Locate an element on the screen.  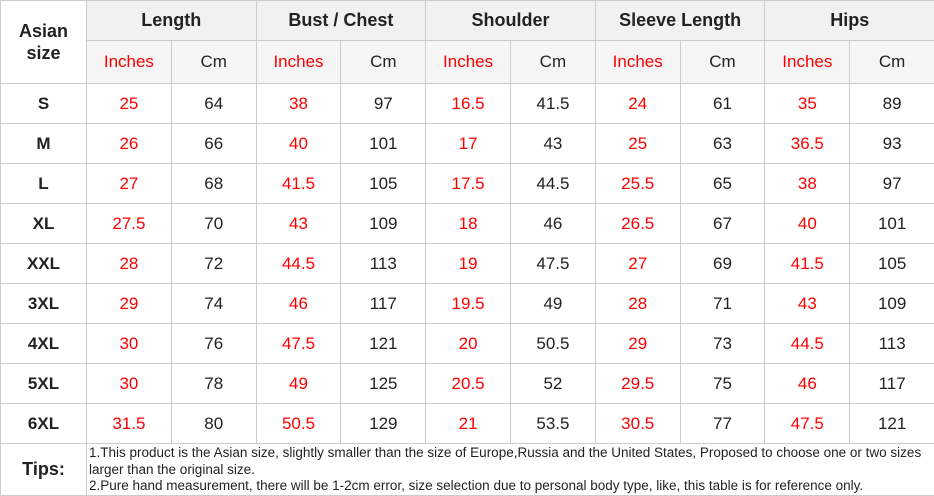
measurement-value: 31.5 is located at coordinates (129, 424).